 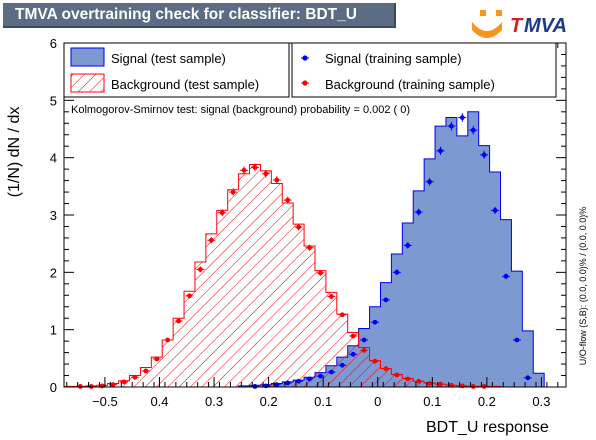 I want to click on y-tick-label: 6, so click(x=53, y=43).